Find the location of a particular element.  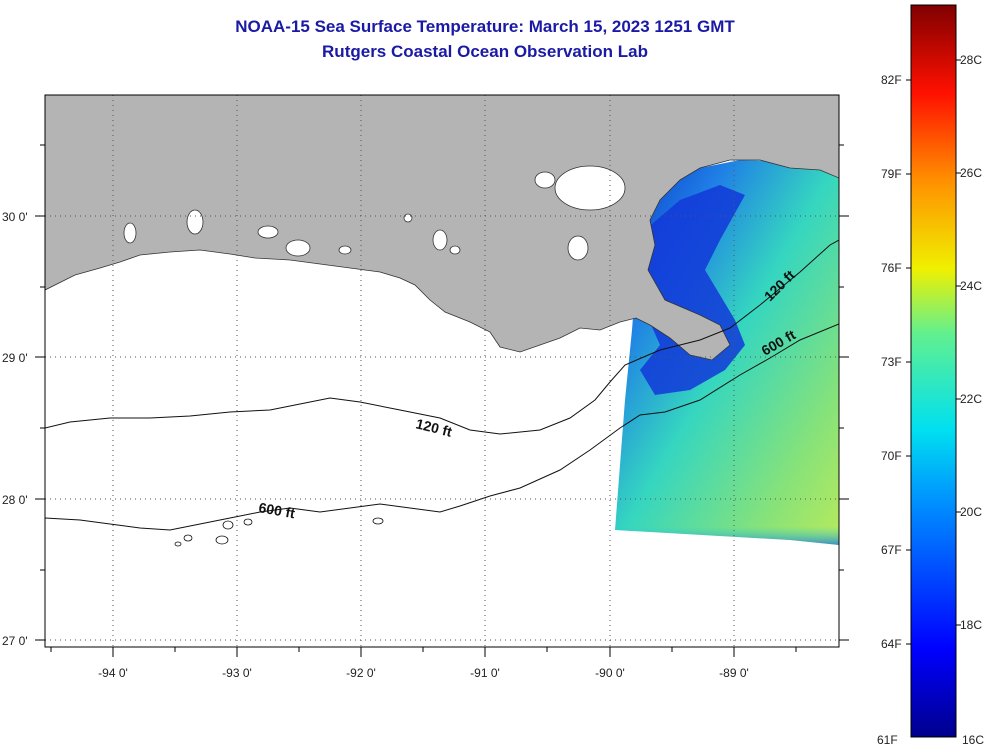

colorbar-label-f: 61F is located at coordinates (887, 740).